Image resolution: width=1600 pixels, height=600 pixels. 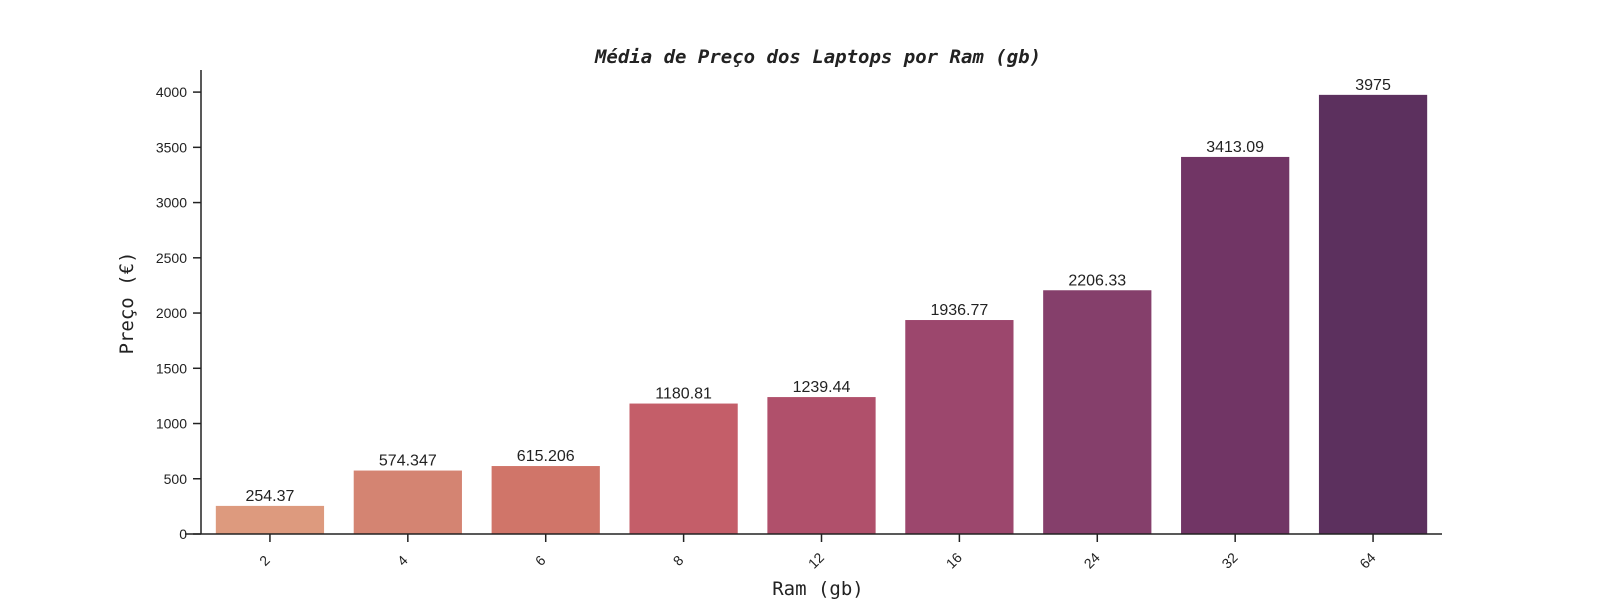 I want to click on x-tick-label: 64, so click(x=1367, y=560).